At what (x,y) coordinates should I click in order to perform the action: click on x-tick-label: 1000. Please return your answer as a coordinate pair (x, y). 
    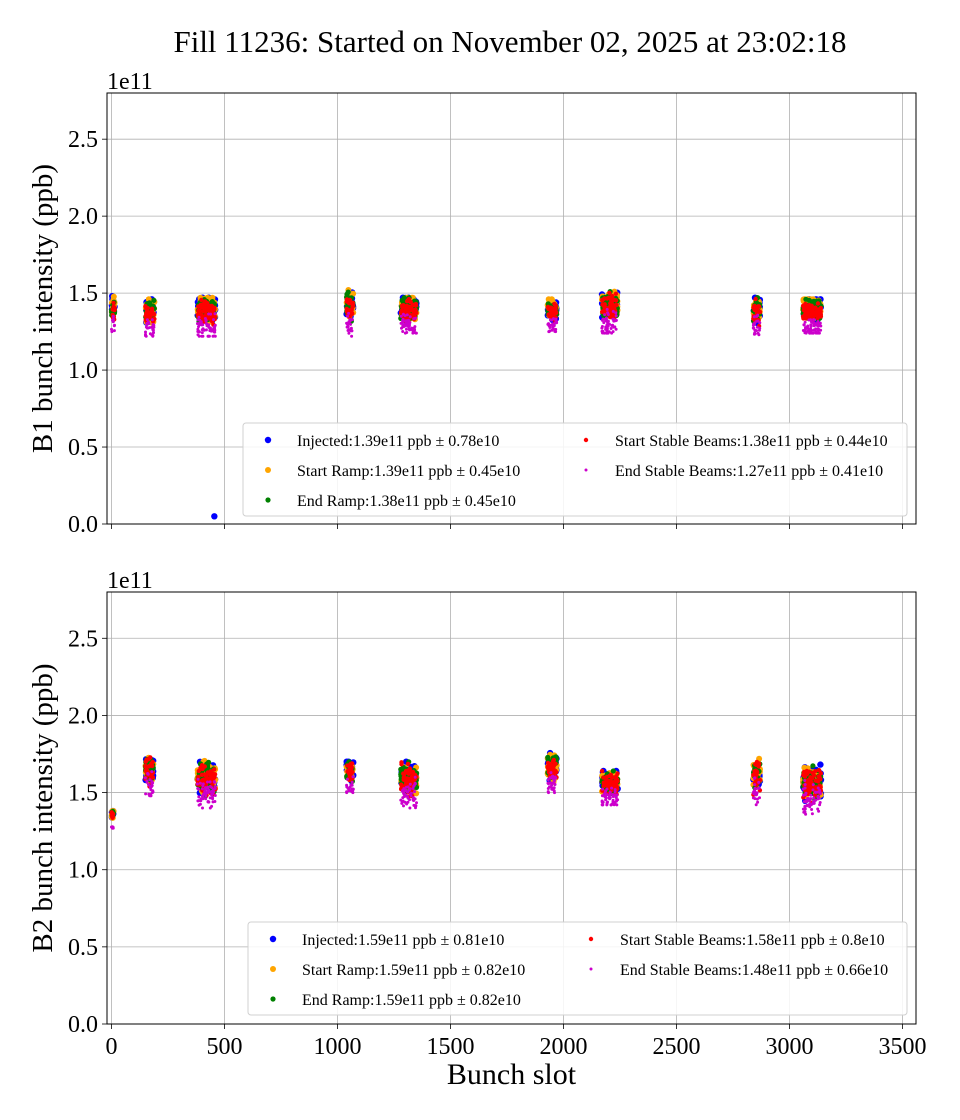
    Looking at the image, I should click on (337, 1047).